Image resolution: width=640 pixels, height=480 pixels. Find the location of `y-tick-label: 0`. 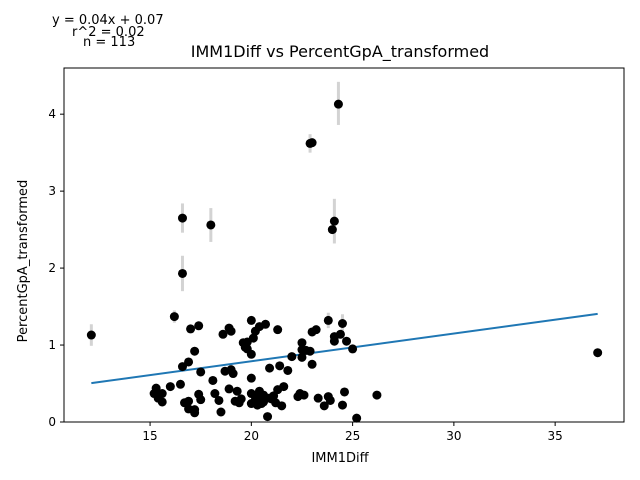

y-tick-label: 0 is located at coordinates (52, 422).